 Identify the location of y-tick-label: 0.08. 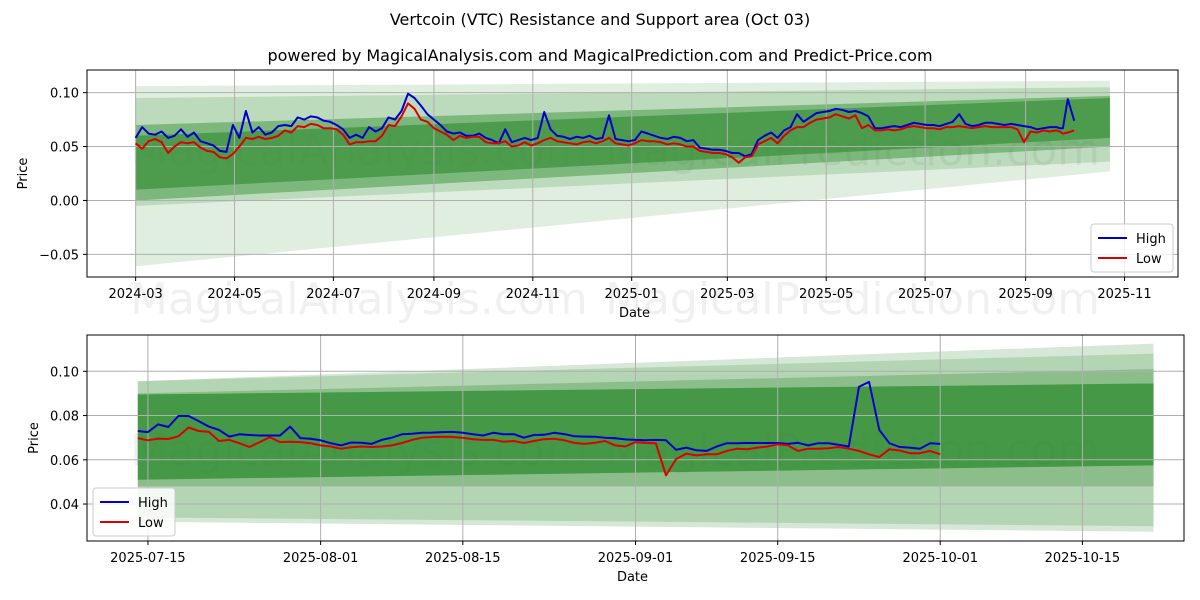
(64, 417).